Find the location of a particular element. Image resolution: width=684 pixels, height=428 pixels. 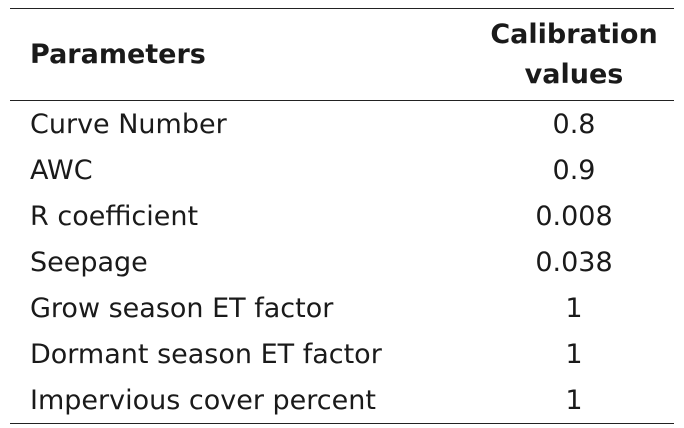

value-cell: 0.038 is located at coordinates (574, 262).